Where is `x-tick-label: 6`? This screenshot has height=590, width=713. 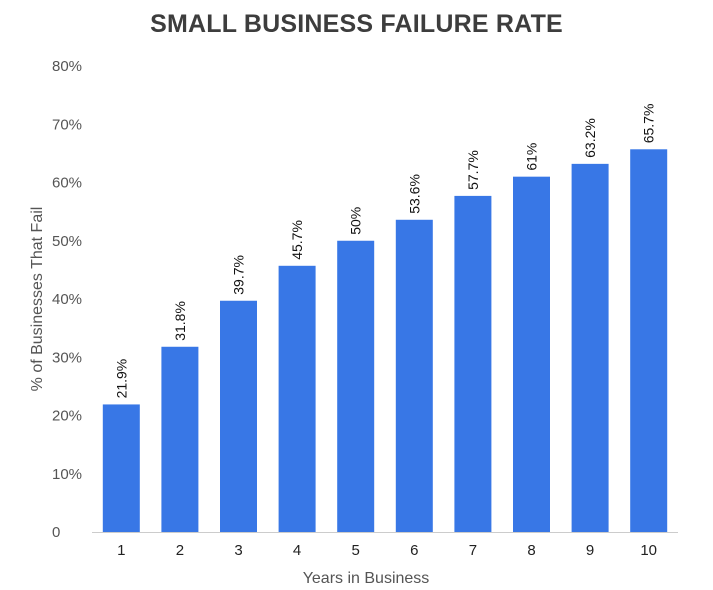 x-tick-label: 6 is located at coordinates (414, 550).